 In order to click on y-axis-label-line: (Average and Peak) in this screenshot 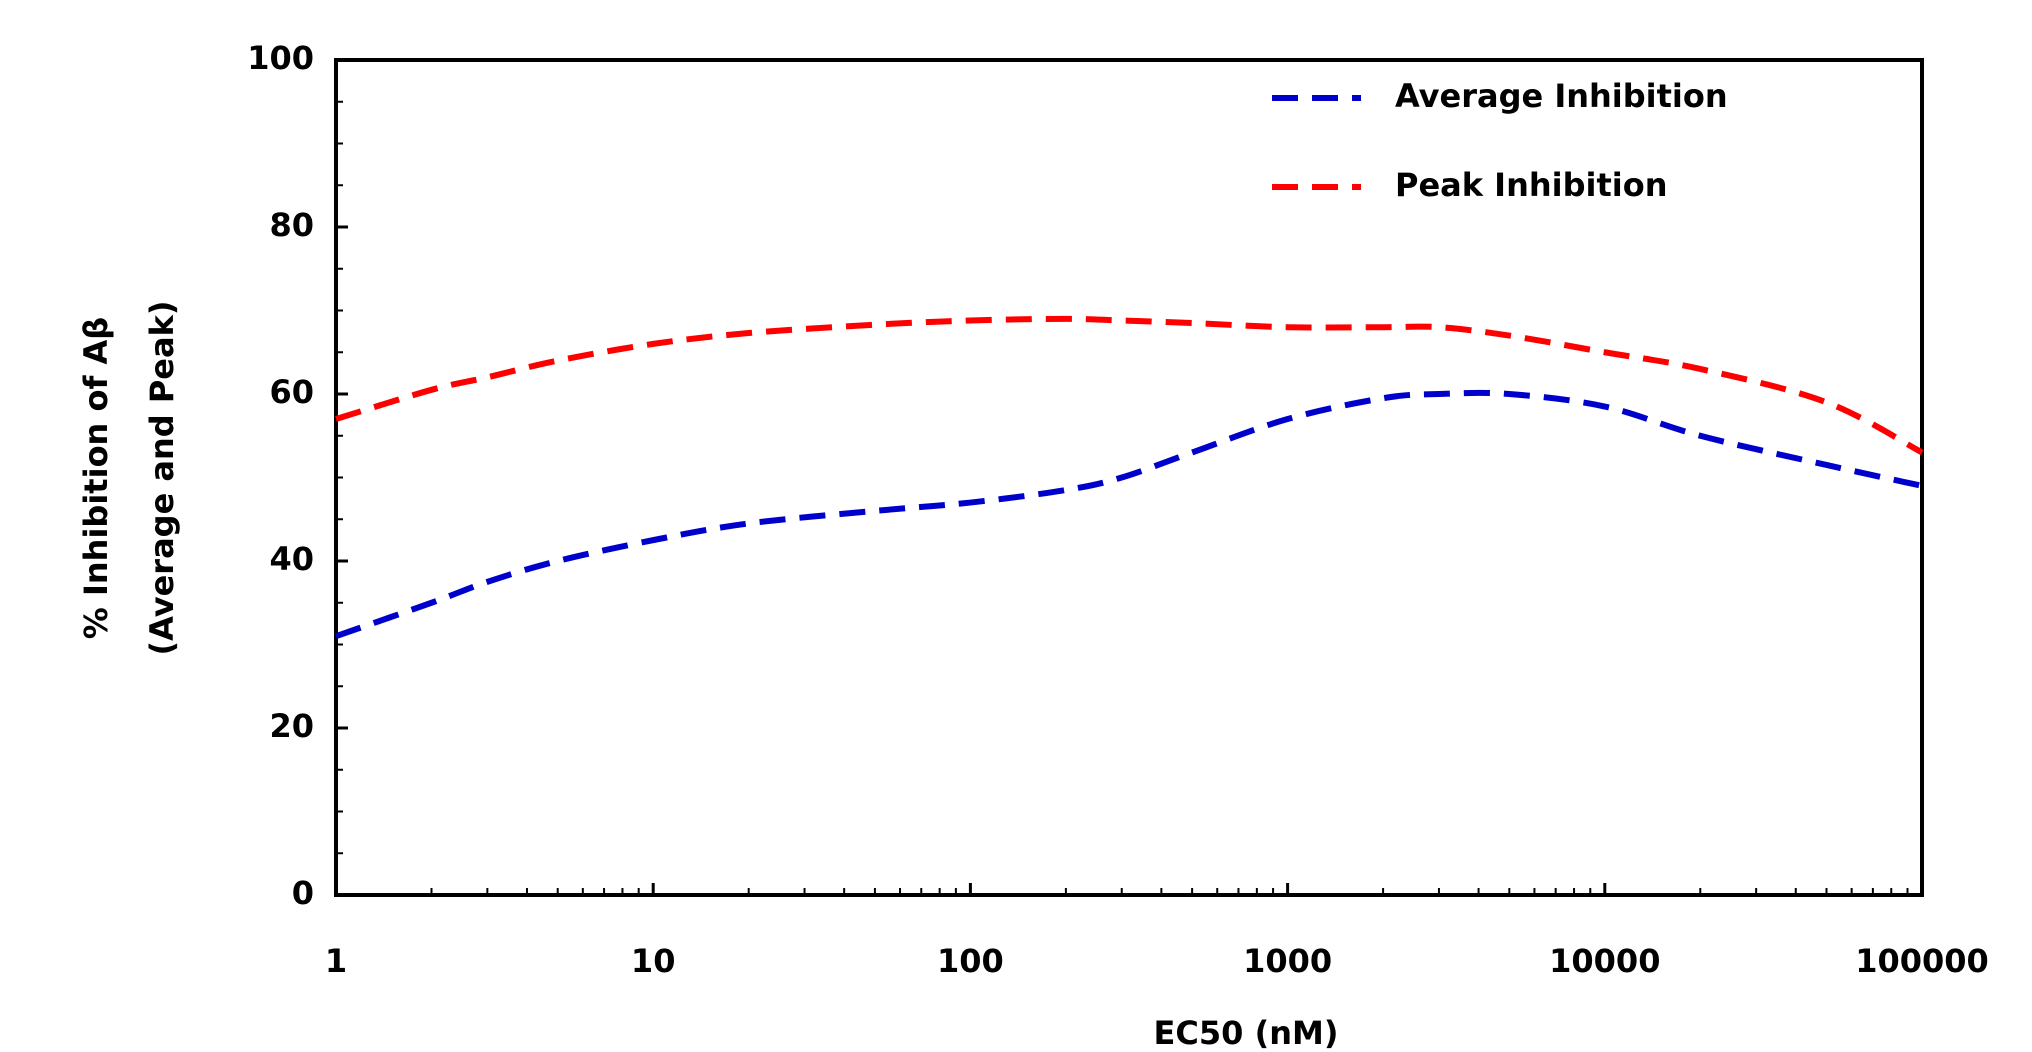, I will do `click(162, 477)`.